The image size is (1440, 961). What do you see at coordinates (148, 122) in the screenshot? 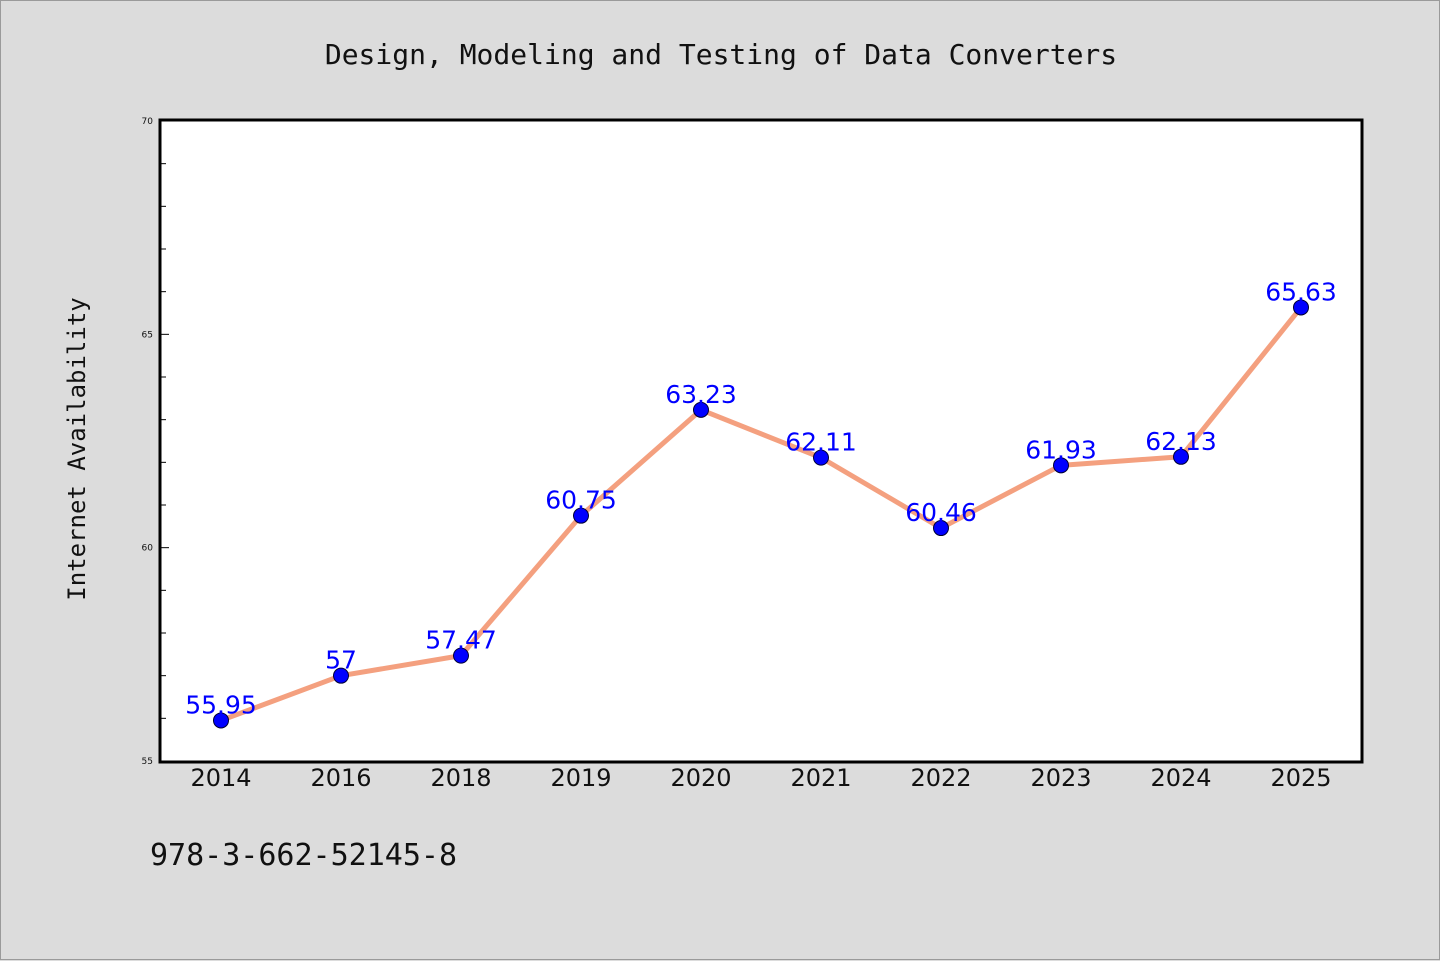
I see `y-tick-label: 70` at bounding box center [148, 122].